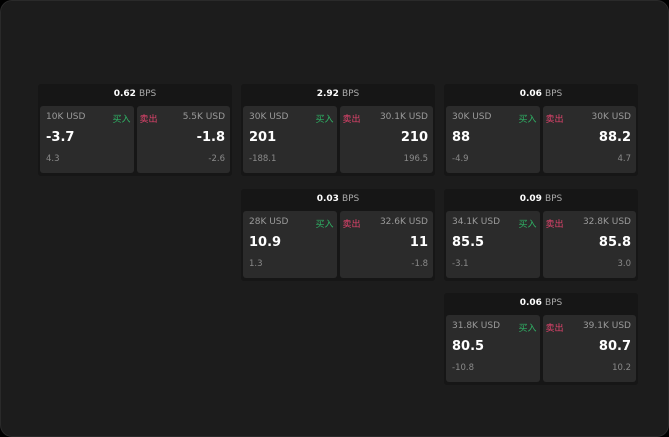 Image resolution: width=669 pixels, height=437 pixels. I want to click on bid-size: 10K USD, so click(66, 117).